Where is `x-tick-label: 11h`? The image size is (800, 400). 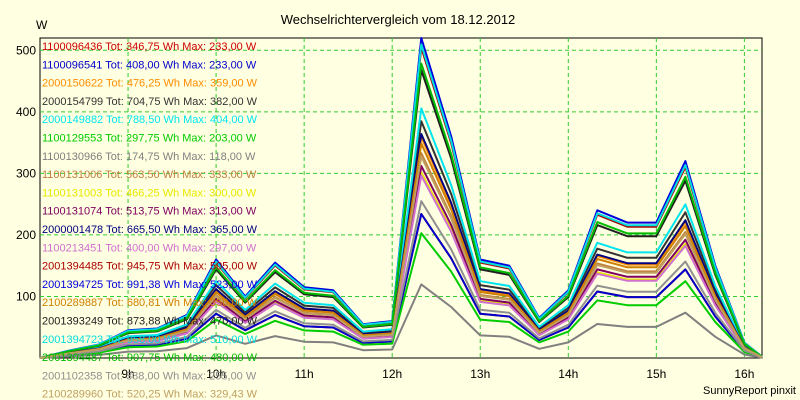 x-tick-label: 11h is located at coordinates (304, 374).